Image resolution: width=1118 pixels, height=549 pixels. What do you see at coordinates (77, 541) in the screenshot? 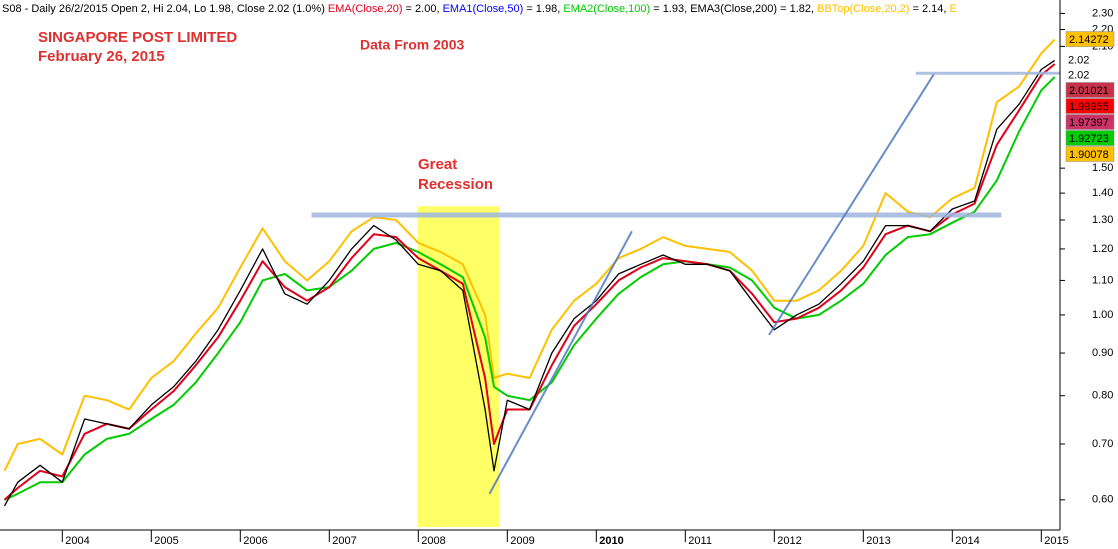
I see `x-tick-label: 2004` at bounding box center [77, 541].